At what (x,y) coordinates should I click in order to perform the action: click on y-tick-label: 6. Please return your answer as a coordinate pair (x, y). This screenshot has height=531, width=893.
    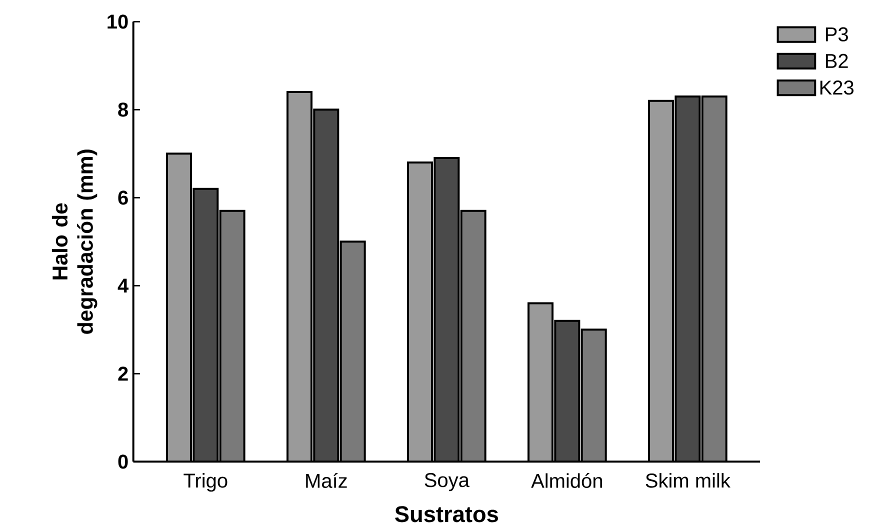
    Looking at the image, I should click on (123, 197).